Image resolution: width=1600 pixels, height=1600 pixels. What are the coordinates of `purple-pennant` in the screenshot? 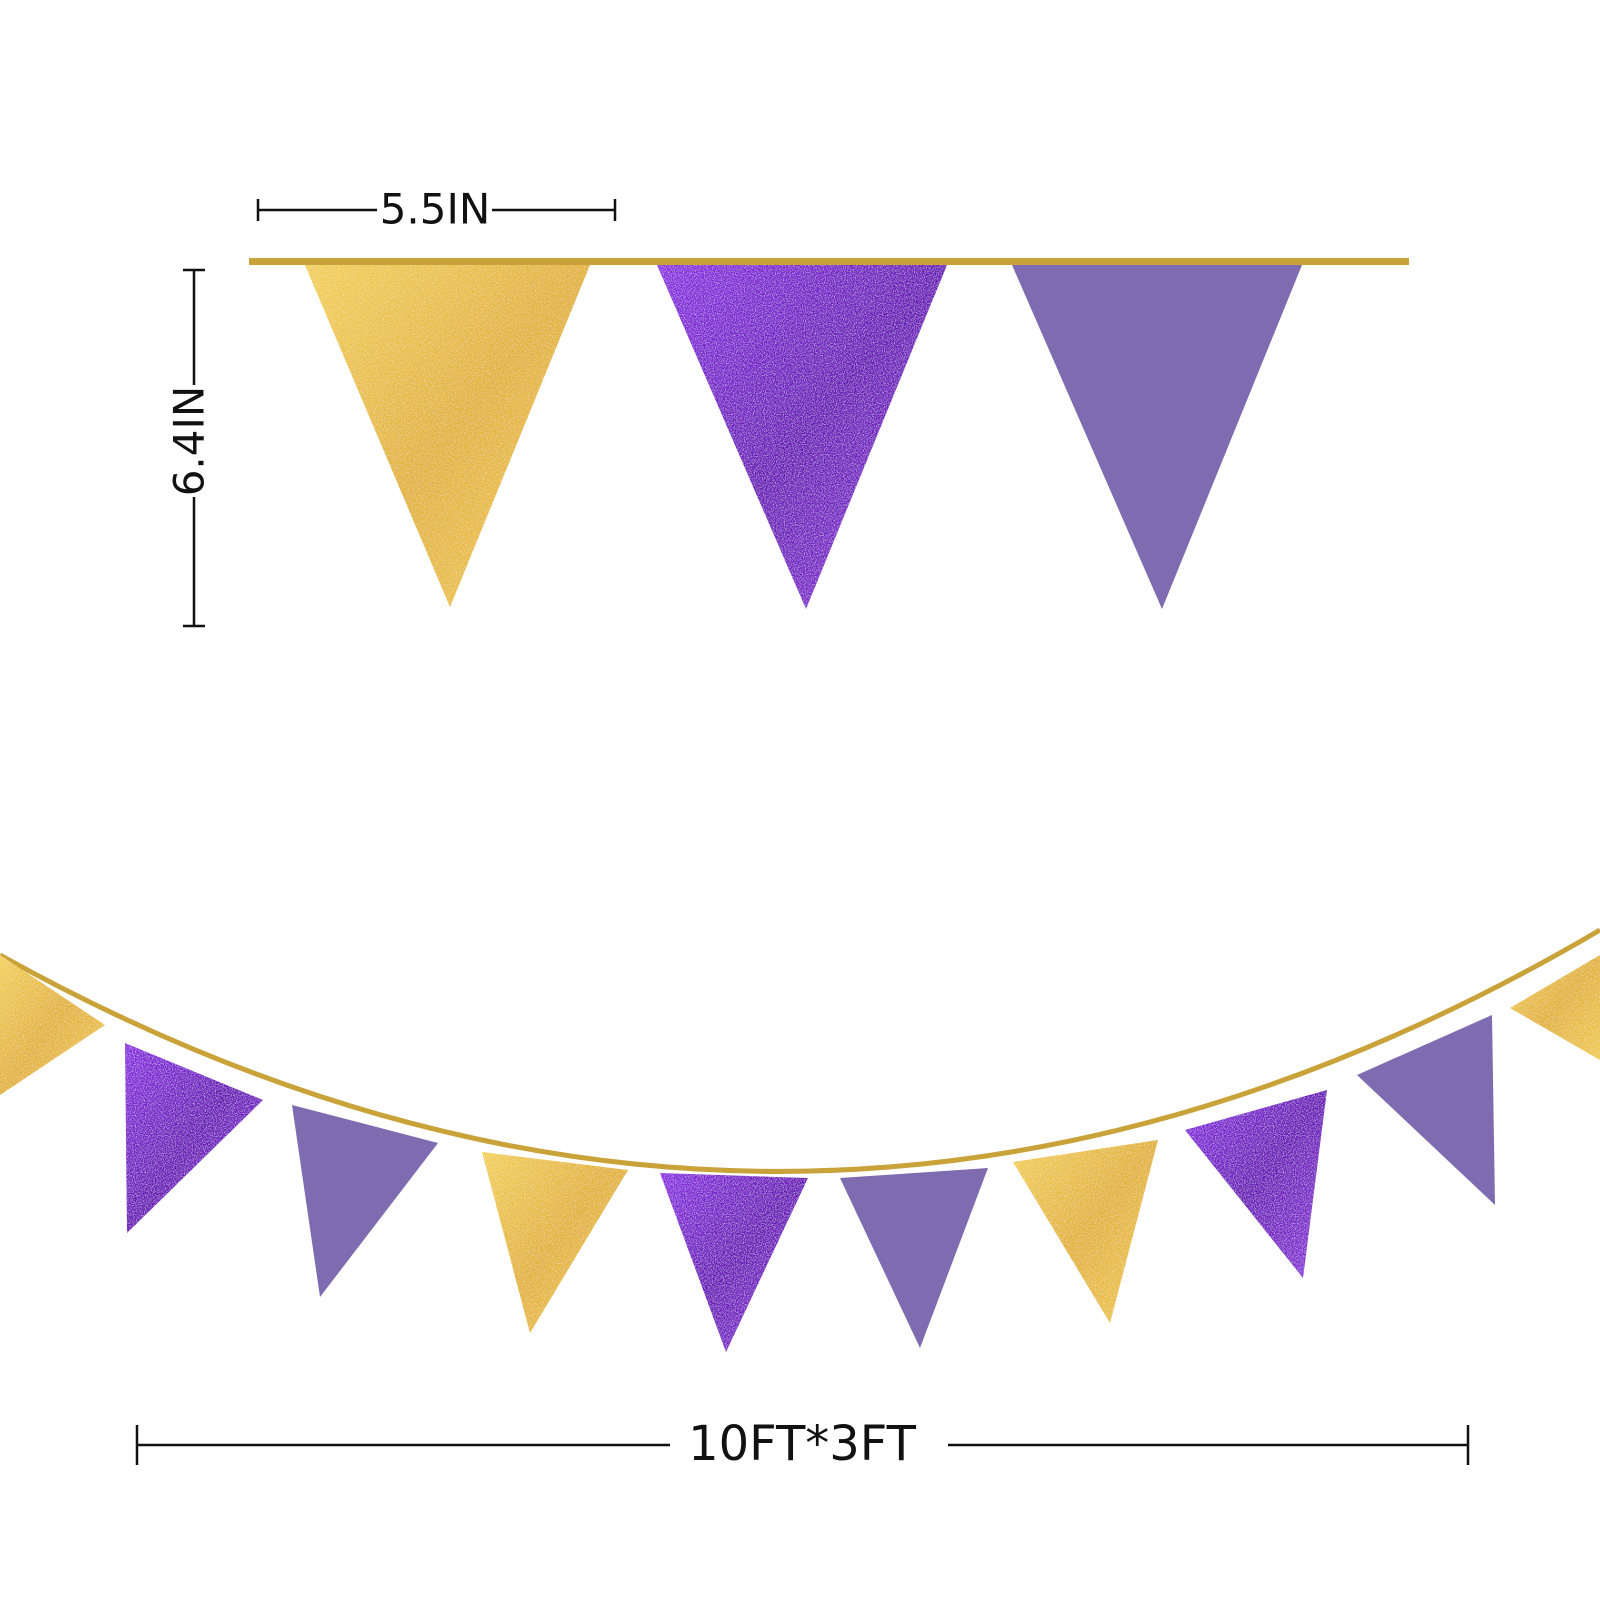 It's located at (802, 437).